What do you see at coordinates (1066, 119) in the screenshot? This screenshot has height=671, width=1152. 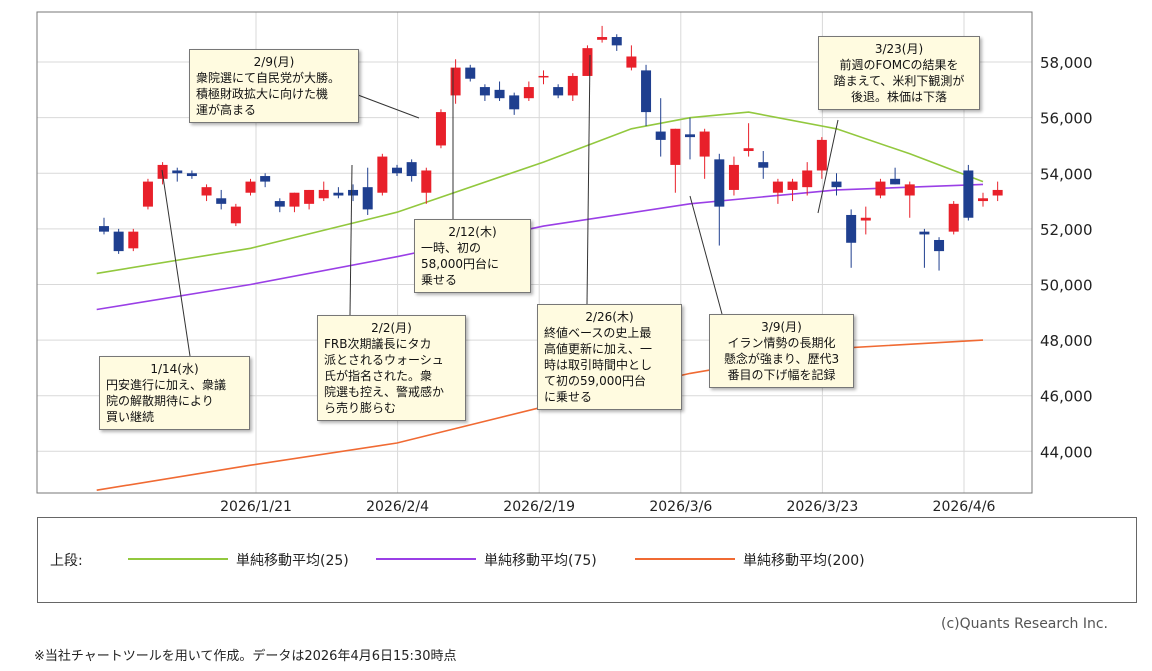 I see `y-tick-label: 56,000` at bounding box center [1066, 119].